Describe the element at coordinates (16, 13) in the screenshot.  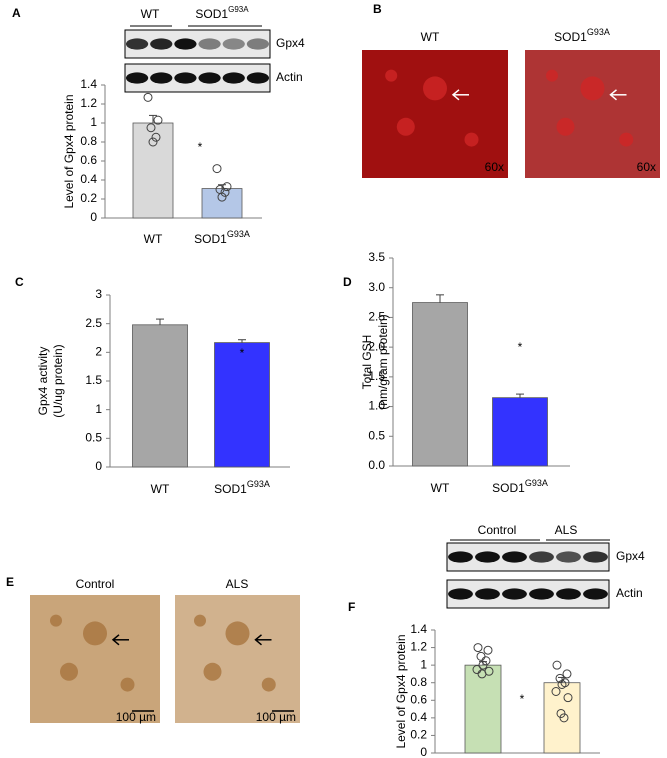
I see `panel-letter: A` at that location.